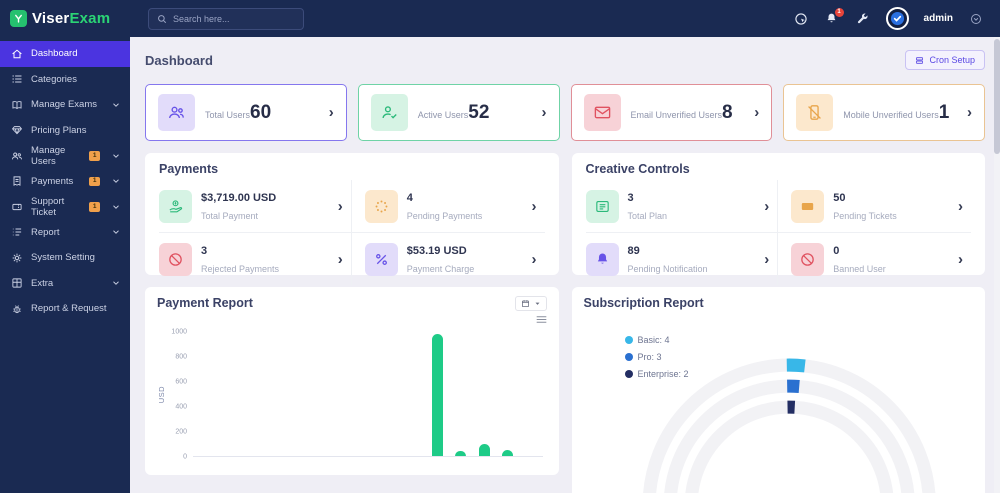 This screenshot has height=493, width=1000. Describe the element at coordinates (255, 206) in the screenshot. I see `payments-total-payment: $3,719.00 USD Total Payment ›` at that location.